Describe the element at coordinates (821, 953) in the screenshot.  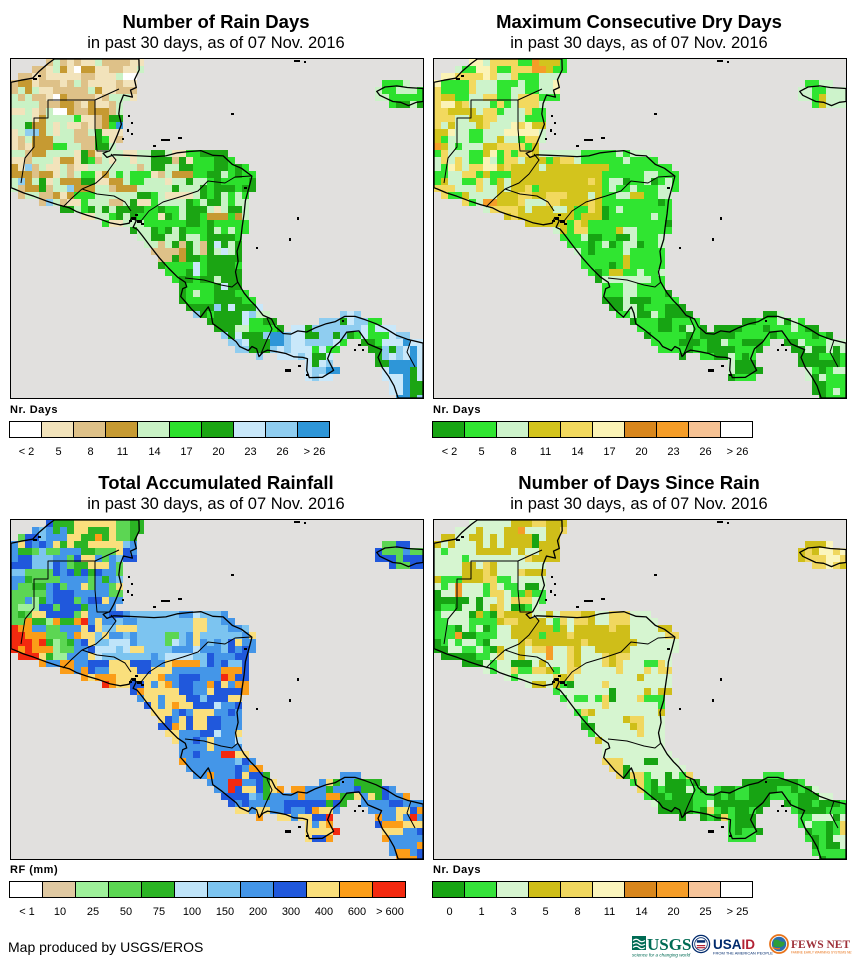
I see `svg-text:FAMINE EARLY WARNING SYSTEMS N: FAMINE EARLY WARNING SYSTEMS NETWORK` at that location.